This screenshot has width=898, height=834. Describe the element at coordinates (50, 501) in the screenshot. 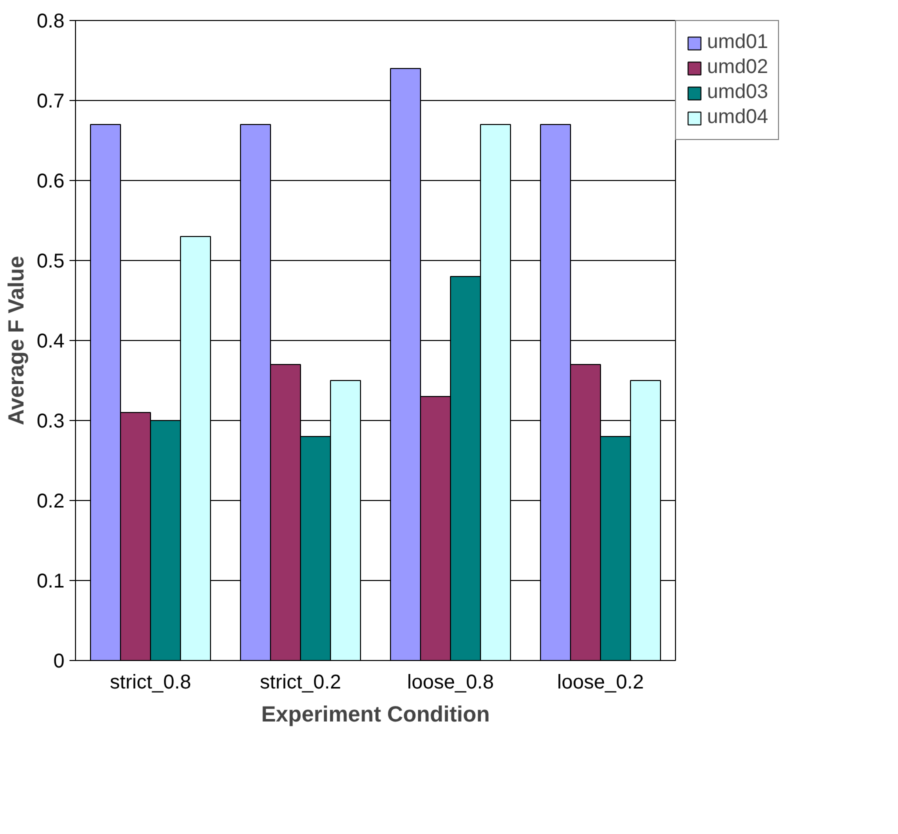

I see `y-tick-label: 0.2` at that location.